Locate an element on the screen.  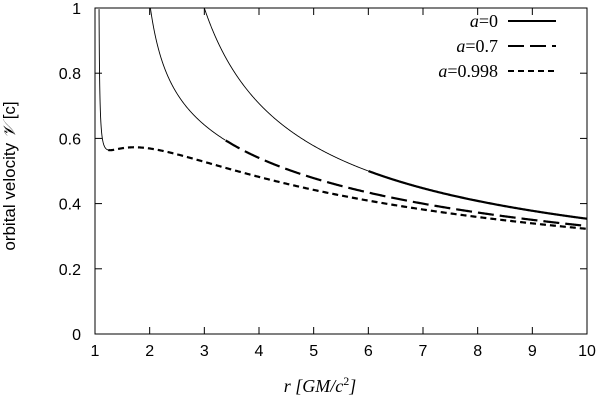
x-tick-label: 4 is located at coordinates (259, 351).